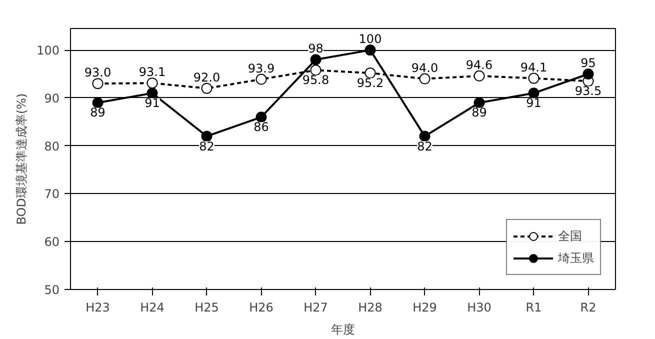  Describe the element at coordinates (534, 67) in the screenshot. I see `data-label: 94.1` at that location.